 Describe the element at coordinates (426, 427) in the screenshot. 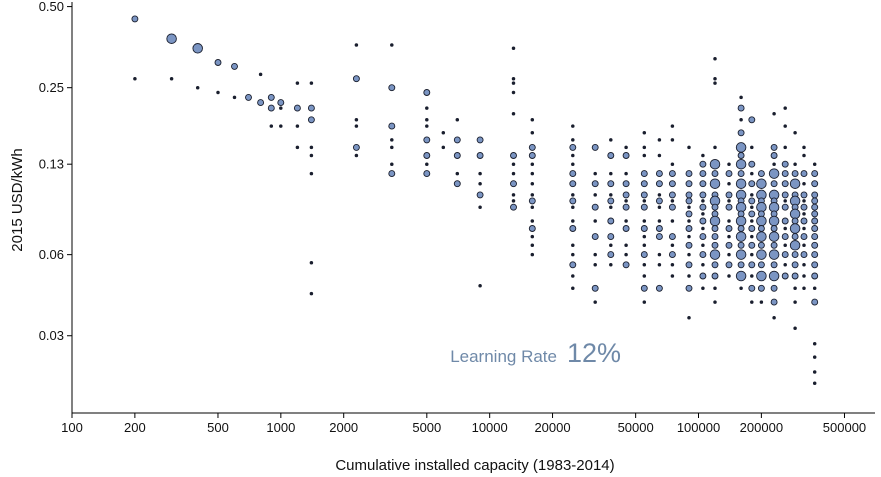

I see `x-tick-label: 5000` at that location.